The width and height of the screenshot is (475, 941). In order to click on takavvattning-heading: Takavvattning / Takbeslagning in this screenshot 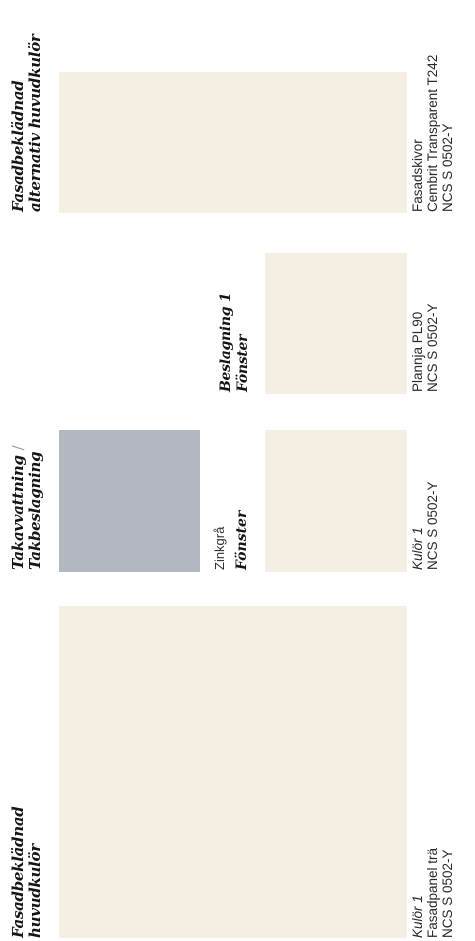, I will do `click(26, 507)`.